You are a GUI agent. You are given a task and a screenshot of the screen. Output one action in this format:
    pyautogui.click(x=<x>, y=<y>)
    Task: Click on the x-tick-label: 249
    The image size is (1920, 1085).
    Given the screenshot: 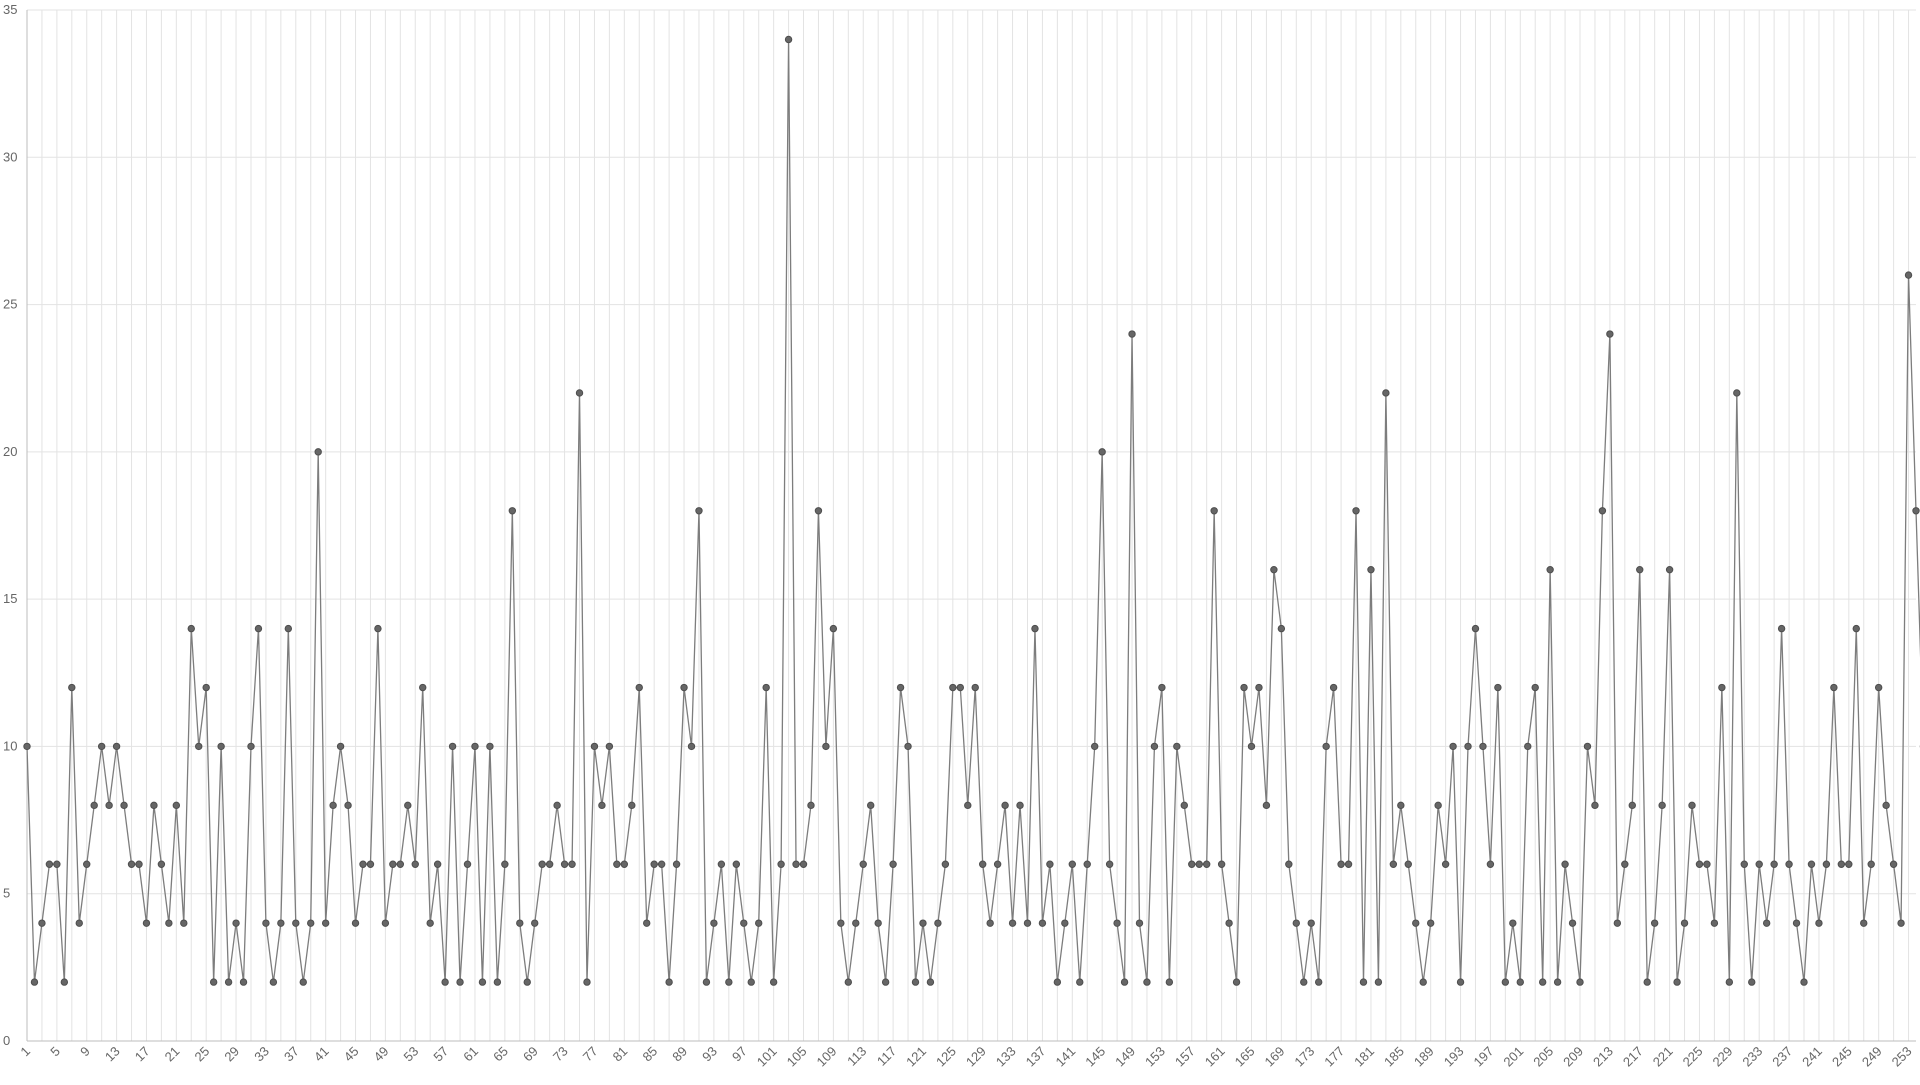 What is the action you would take?
    pyautogui.click(x=1872, y=1057)
    